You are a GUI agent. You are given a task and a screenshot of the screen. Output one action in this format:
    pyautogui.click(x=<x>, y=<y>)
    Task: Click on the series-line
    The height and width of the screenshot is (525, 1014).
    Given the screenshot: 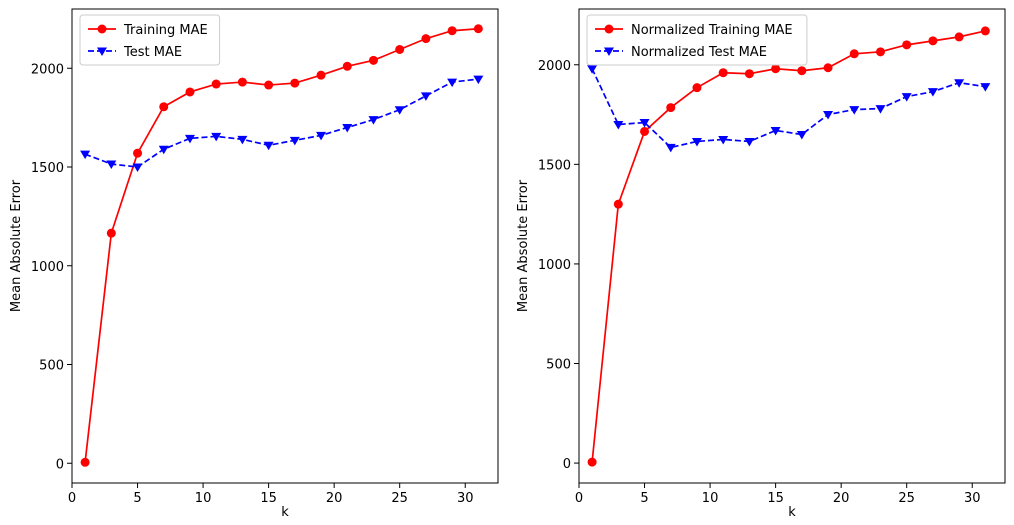 What is the action you would take?
    pyautogui.click(x=788, y=108)
    